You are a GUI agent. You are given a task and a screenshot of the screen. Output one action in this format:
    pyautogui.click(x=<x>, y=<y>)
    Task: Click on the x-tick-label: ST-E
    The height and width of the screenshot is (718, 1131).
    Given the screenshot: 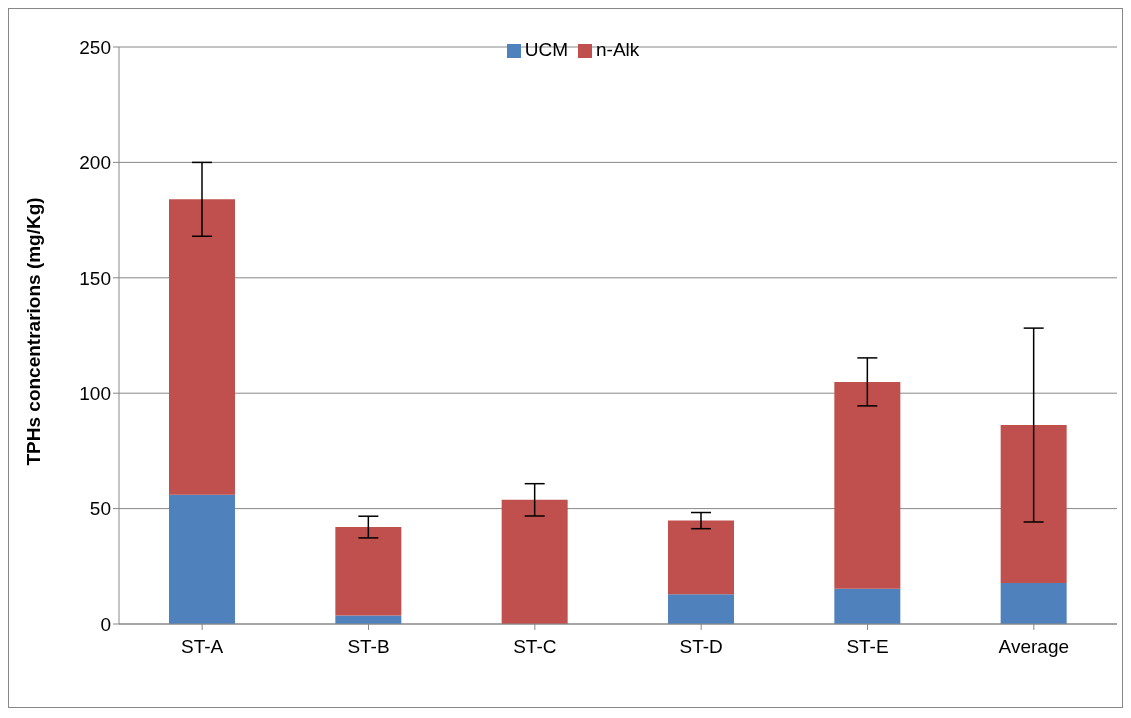 What is the action you would take?
    pyautogui.click(x=867, y=647)
    